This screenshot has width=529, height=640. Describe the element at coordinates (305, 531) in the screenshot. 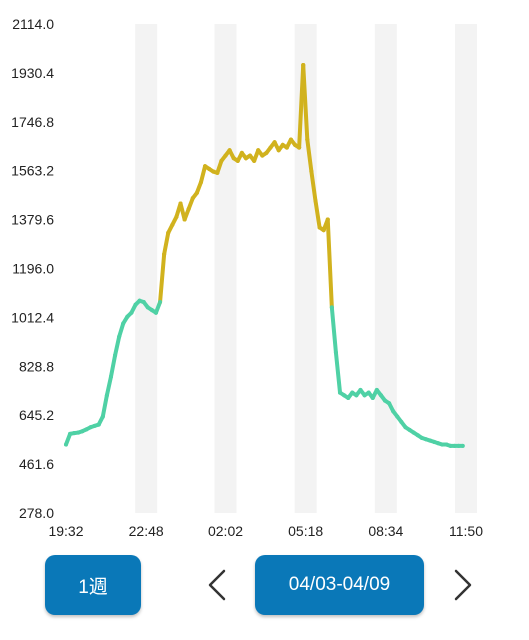

I see `x-tick-label: 05:18` at that location.